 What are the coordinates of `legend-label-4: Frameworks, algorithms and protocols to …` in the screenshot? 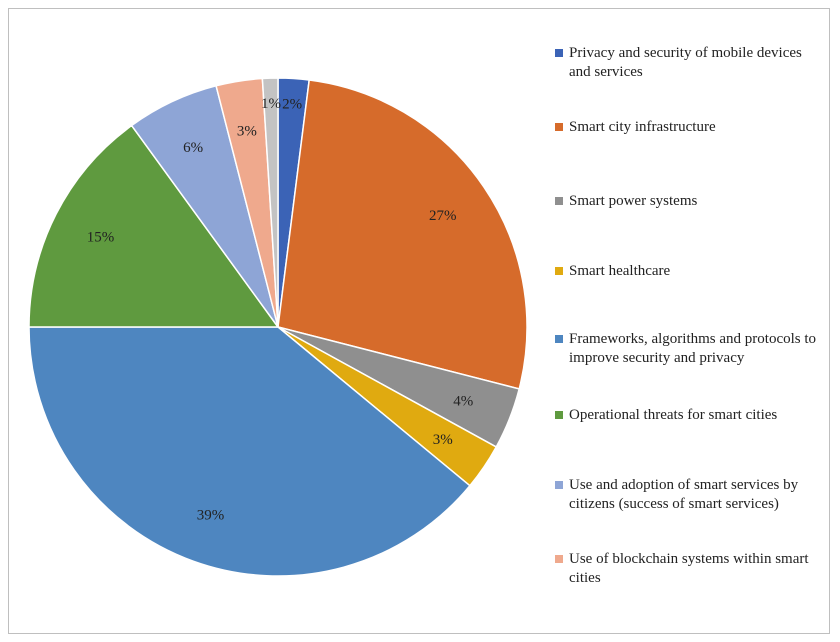 It's located at (693, 348).